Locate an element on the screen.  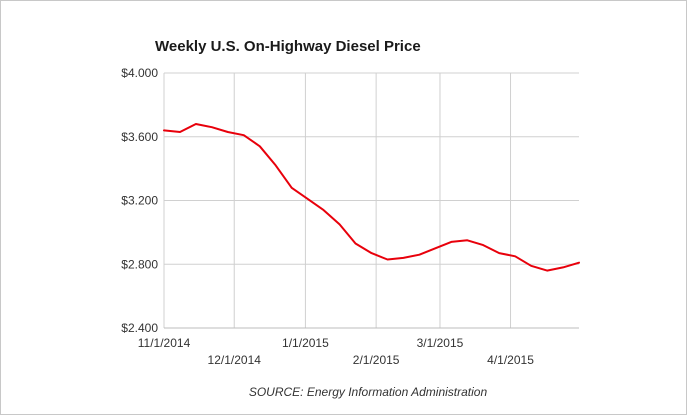
x-tick-label: 2/1/2015 is located at coordinates (376, 360).